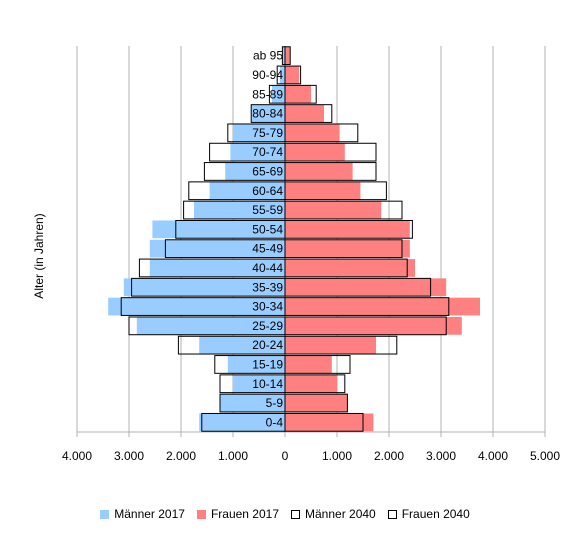 This screenshot has width=570, height=541. What do you see at coordinates (267, 287) in the screenshot?
I see `age-group-label: 35-39` at bounding box center [267, 287].